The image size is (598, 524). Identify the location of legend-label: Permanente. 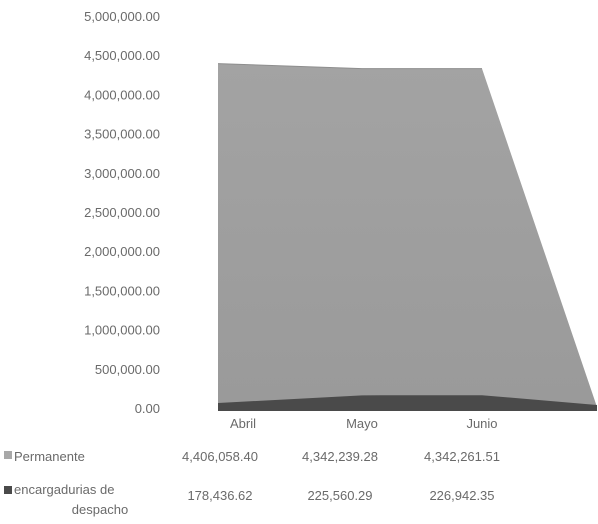
(49, 456).